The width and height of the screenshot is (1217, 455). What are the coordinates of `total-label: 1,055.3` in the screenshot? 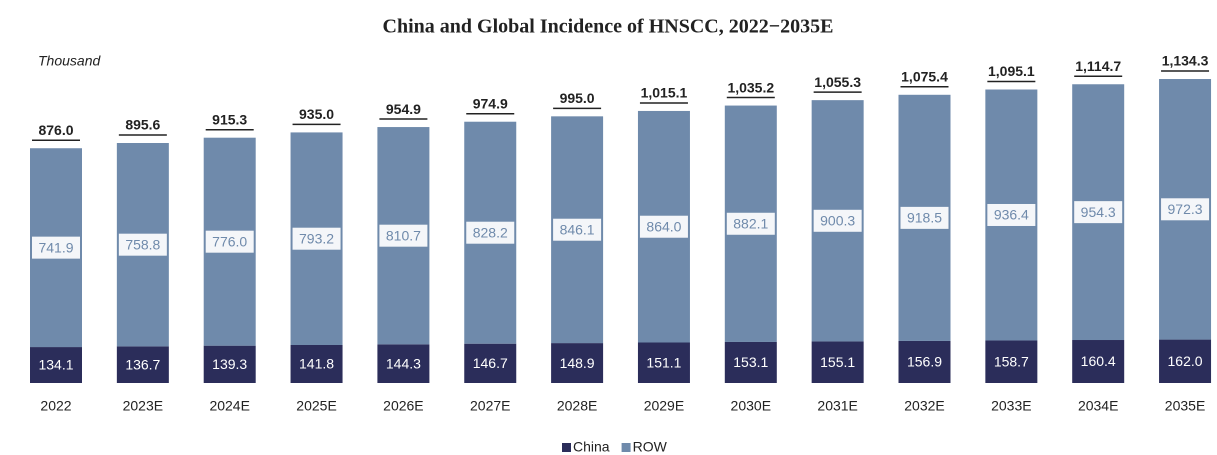 It's located at (837, 82).